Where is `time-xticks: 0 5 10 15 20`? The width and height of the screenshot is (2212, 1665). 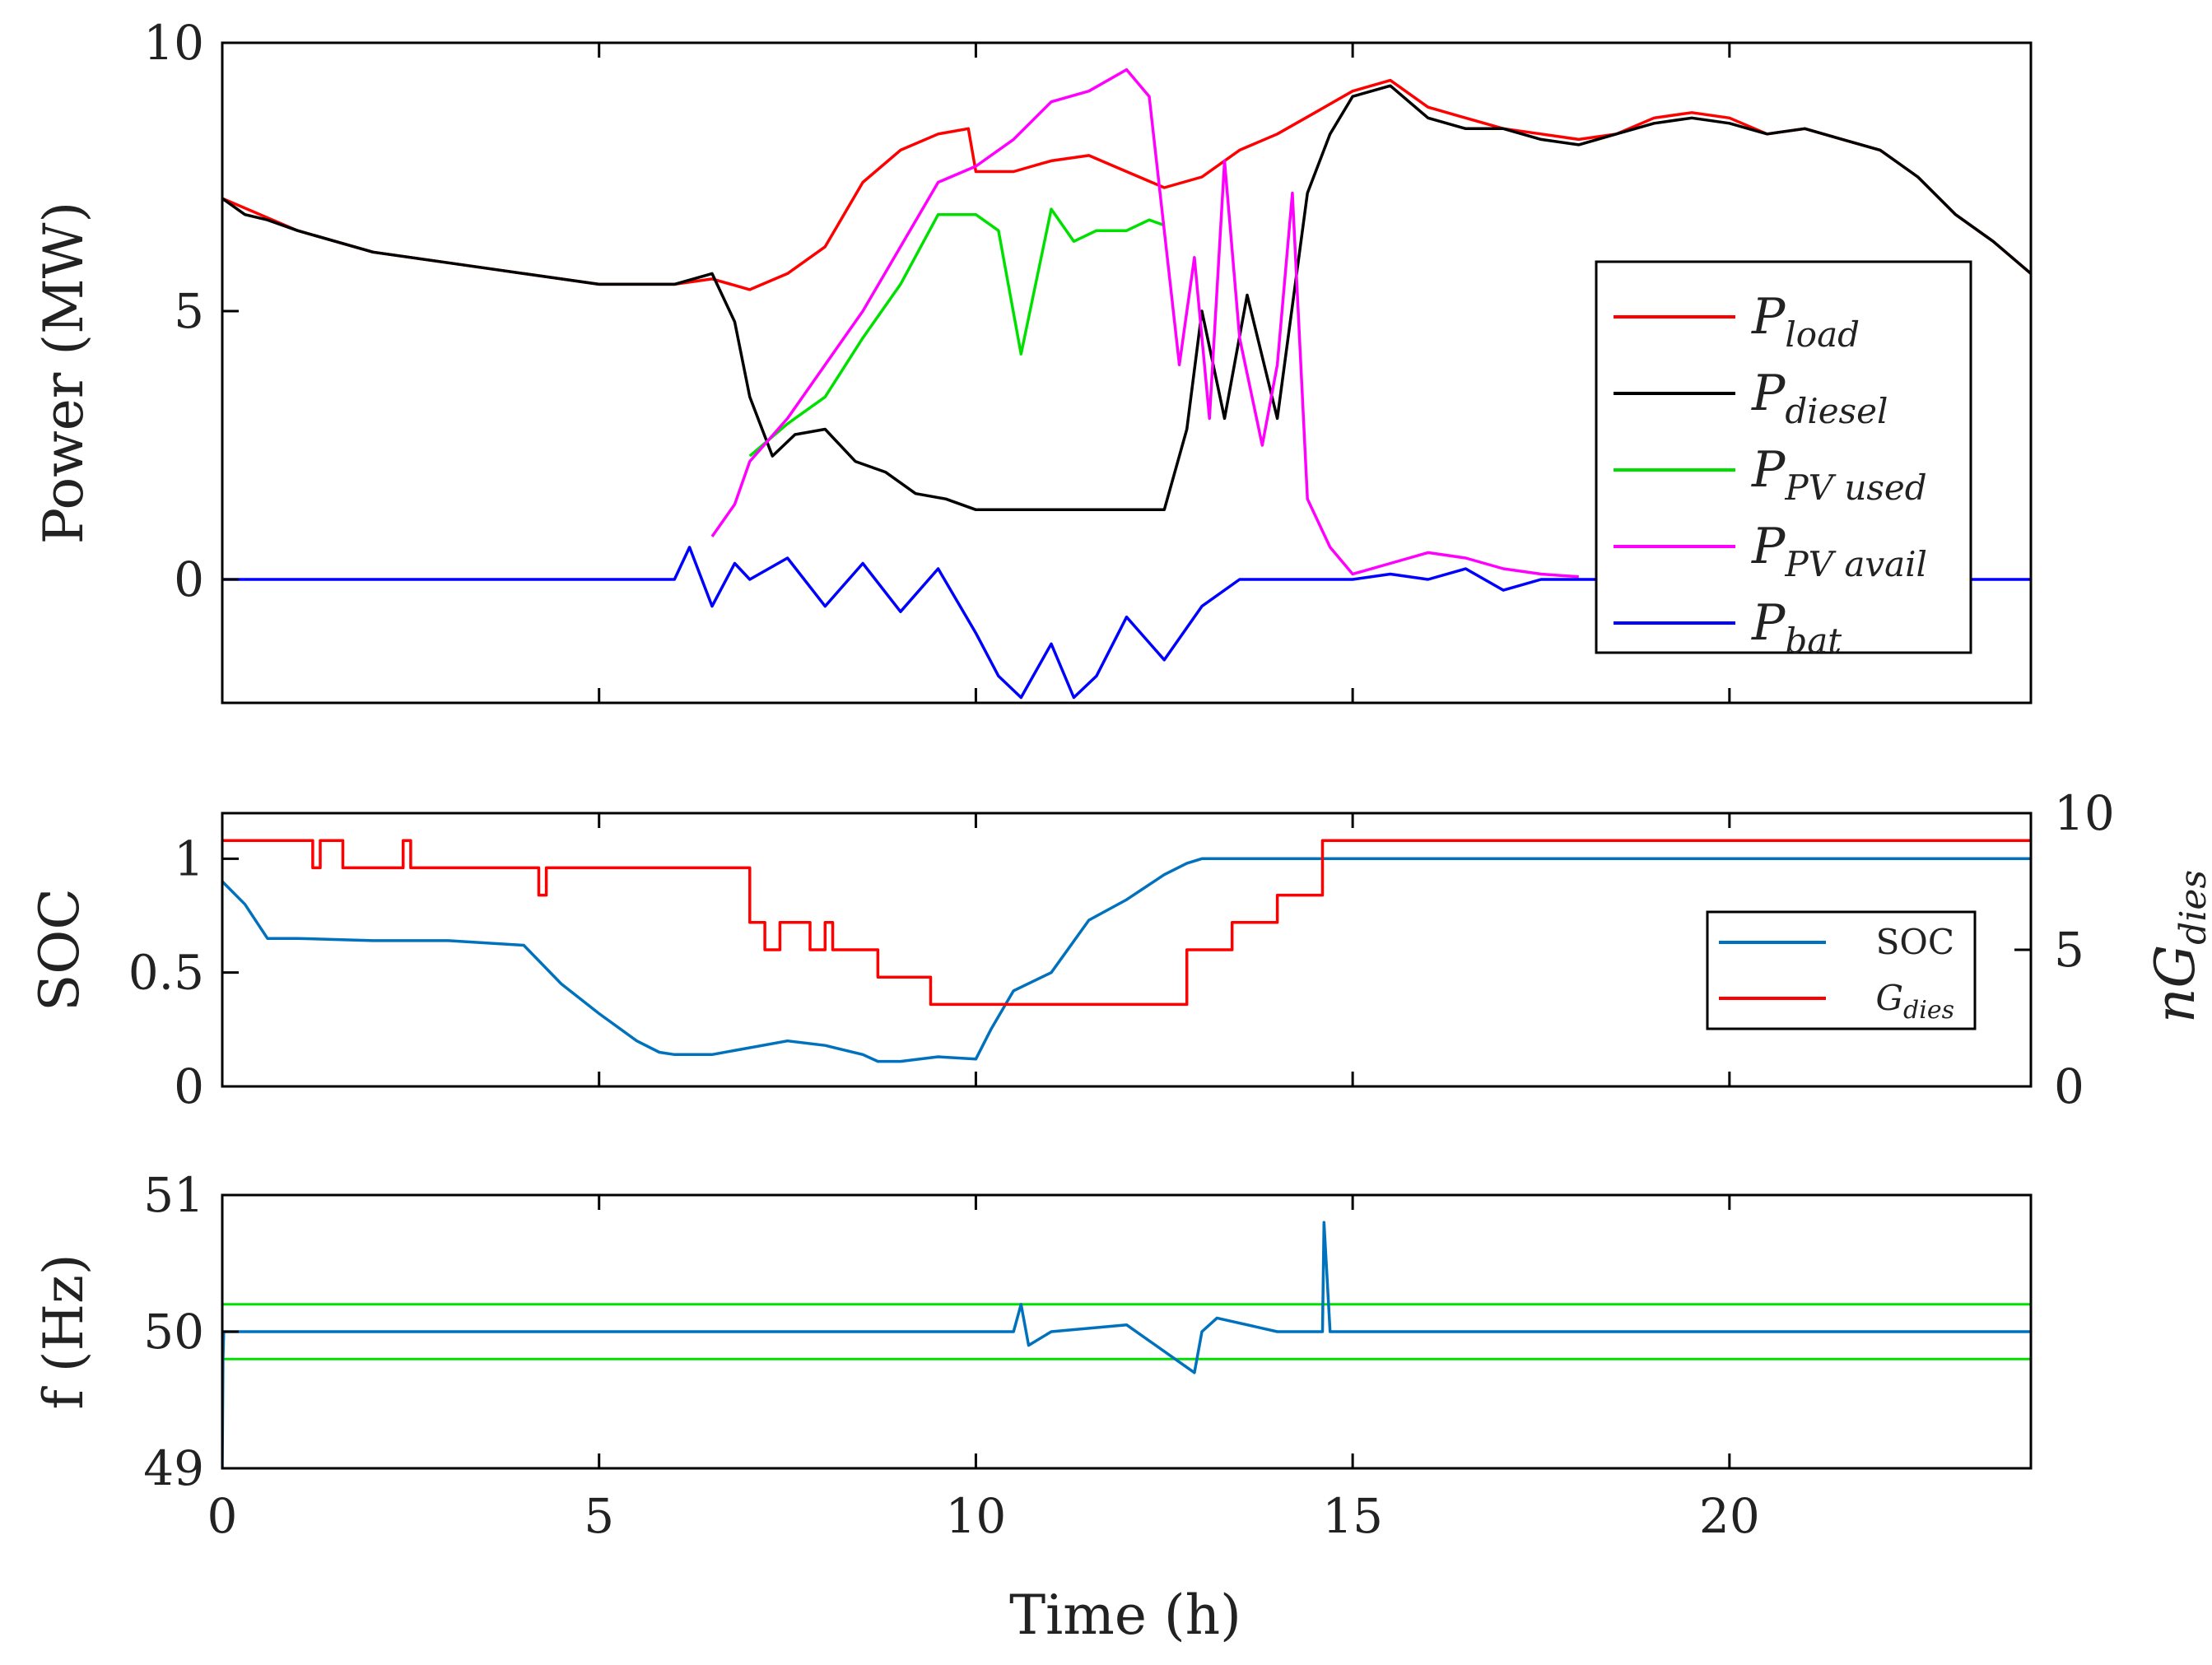
time-xticks: 0 5 10 15 20 is located at coordinates (983, 1516).